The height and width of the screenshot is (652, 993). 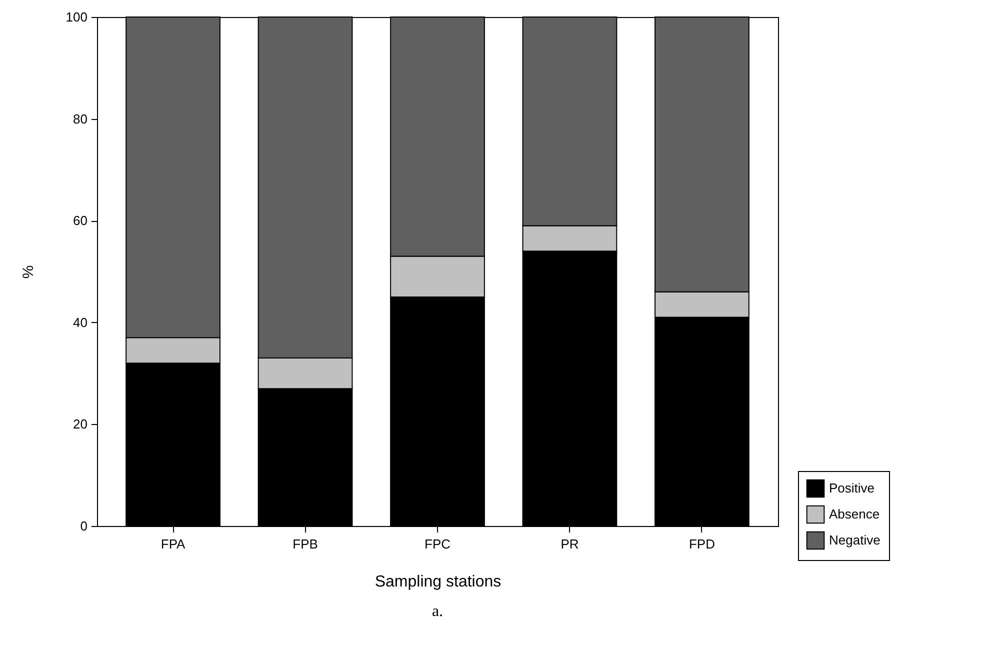 I want to click on x-tick-label: FPB, so click(x=305, y=544).